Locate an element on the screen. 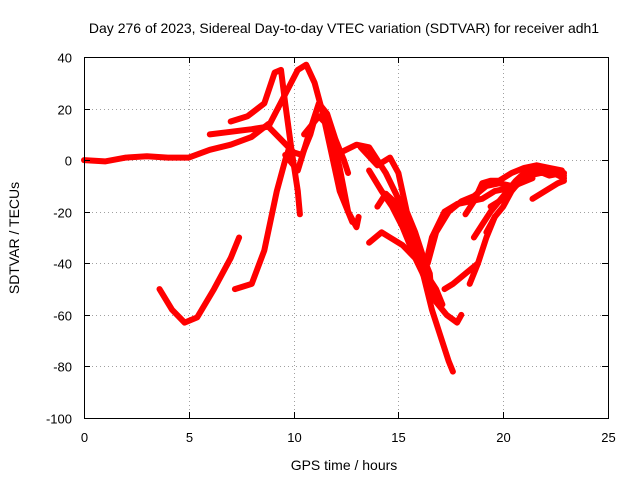 This screenshot has height=480, width=640. y-axis-label: SDTVAR / TECUs is located at coordinates (14, 238).